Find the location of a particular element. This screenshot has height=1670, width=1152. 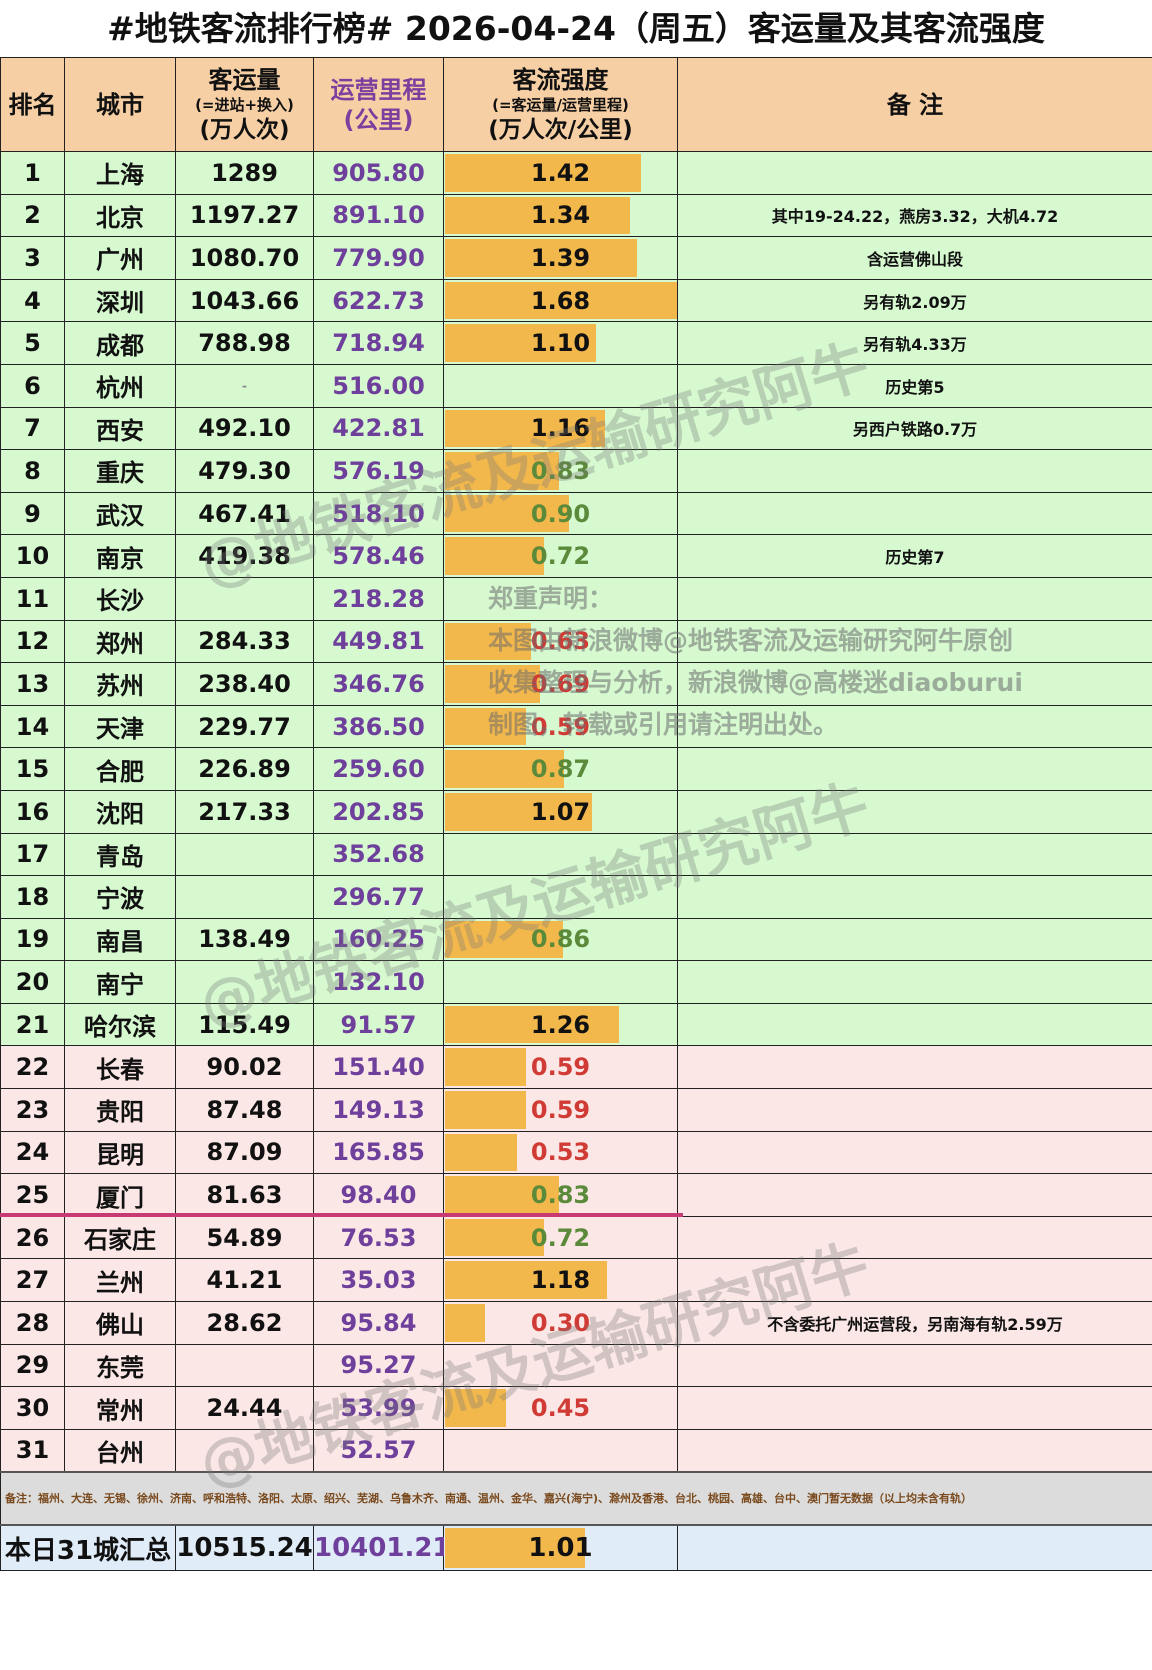

length-cell: 52.57 is located at coordinates (378, 1450).